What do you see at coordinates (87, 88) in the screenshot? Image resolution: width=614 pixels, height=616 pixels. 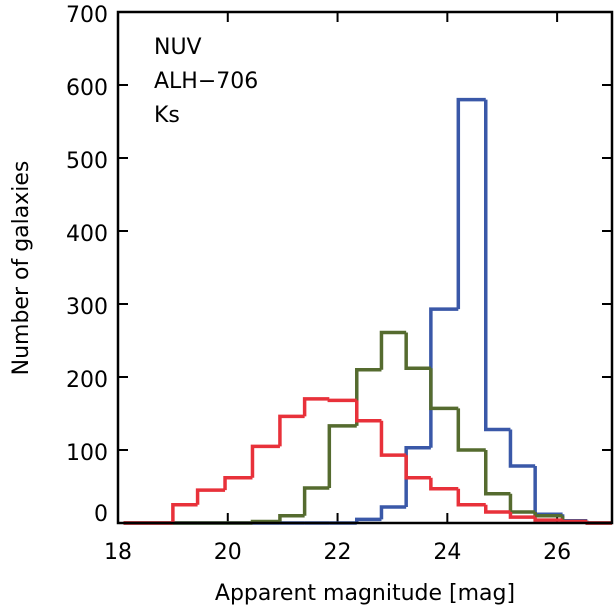 I see `y-tick-label: 600` at bounding box center [87, 88].